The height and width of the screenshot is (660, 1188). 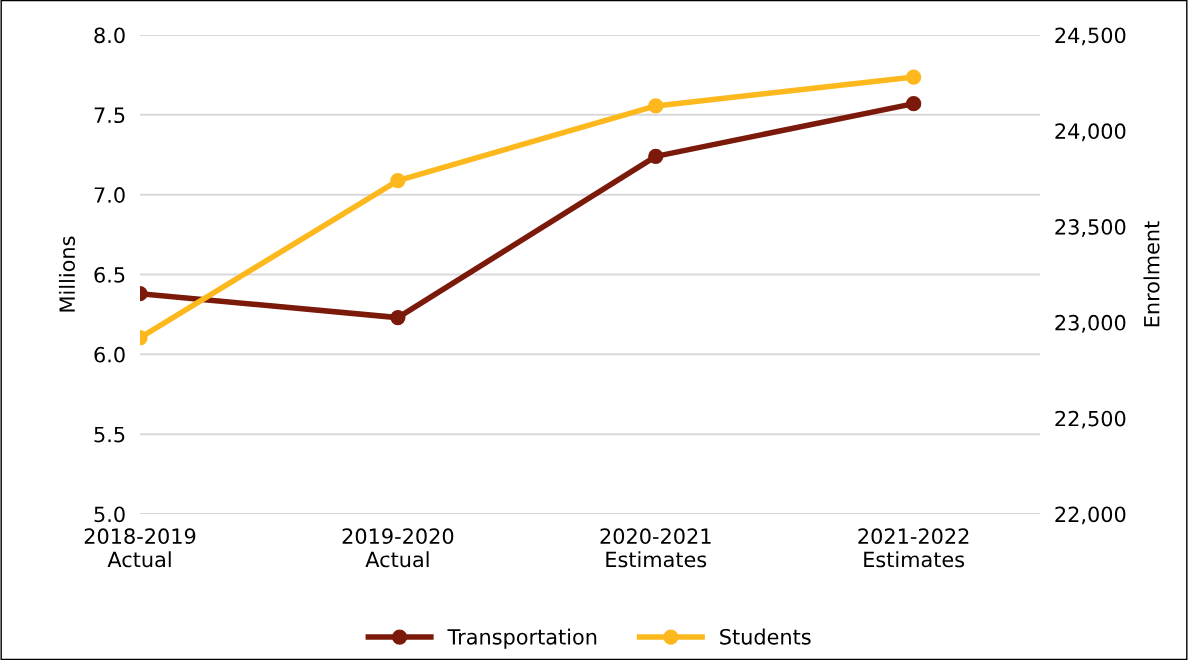 I want to click on y2-tick-label: 22,500, so click(x=1090, y=419).